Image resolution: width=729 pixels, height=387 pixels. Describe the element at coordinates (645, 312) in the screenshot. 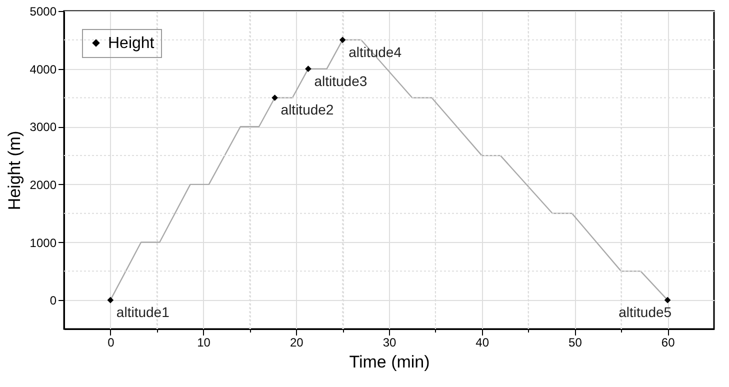

I see `annotation: altitude5` at that location.